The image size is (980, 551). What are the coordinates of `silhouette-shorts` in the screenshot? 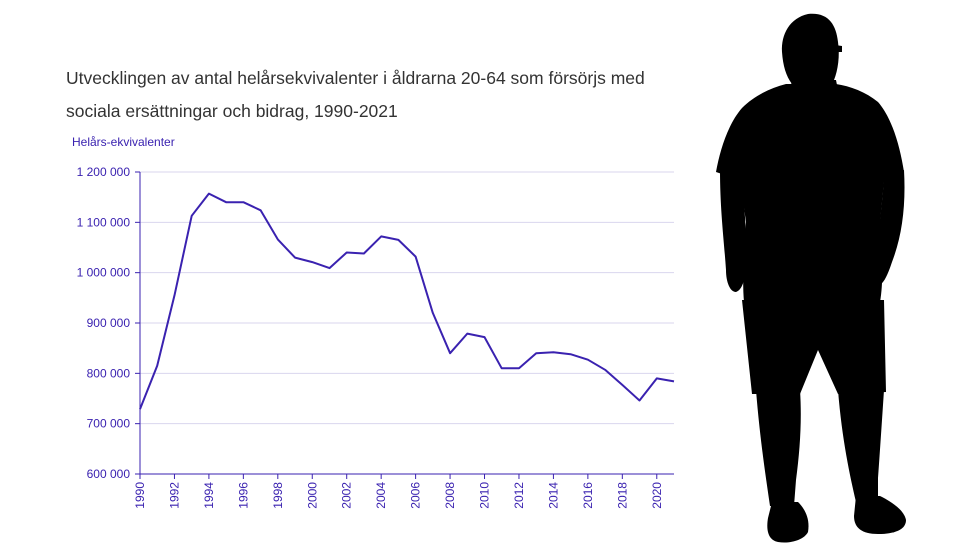 It's located at (814, 347).